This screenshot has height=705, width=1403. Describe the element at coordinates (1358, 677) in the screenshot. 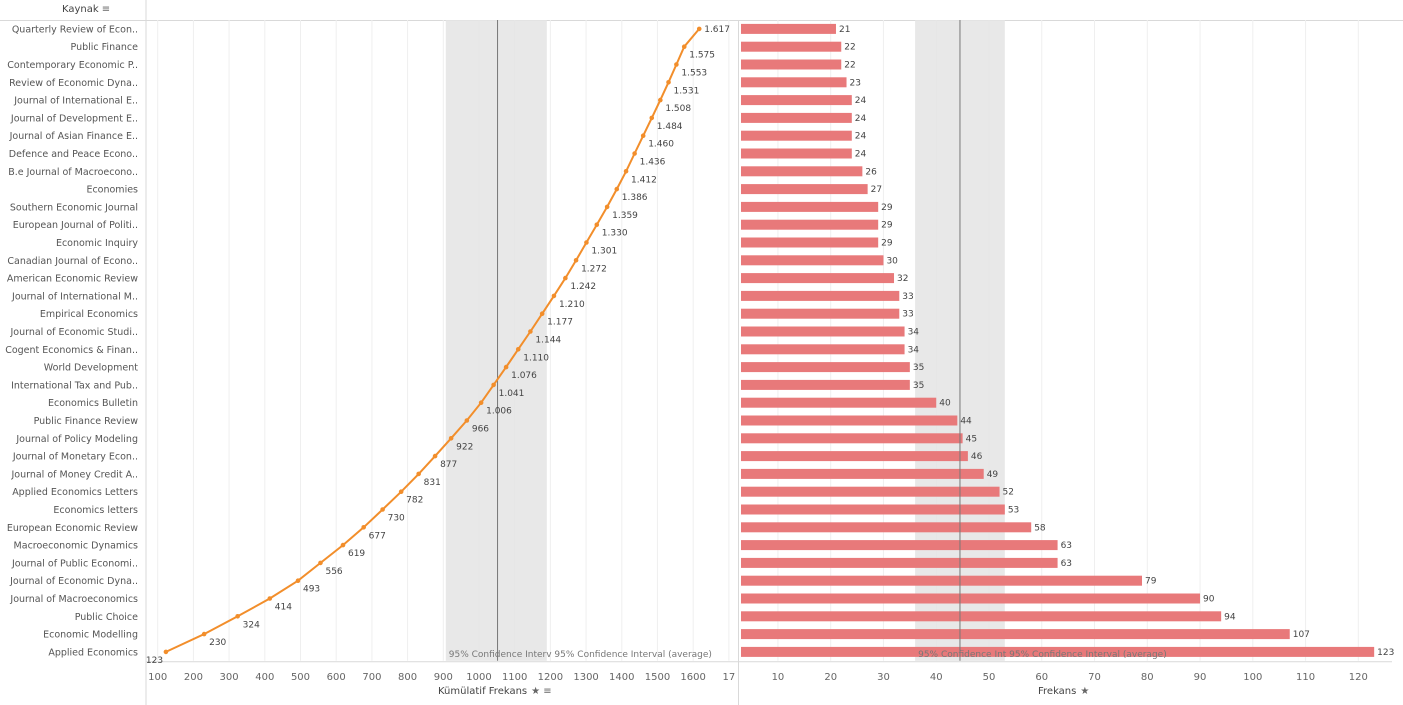

I see `x-tick-right: 120` at that location.